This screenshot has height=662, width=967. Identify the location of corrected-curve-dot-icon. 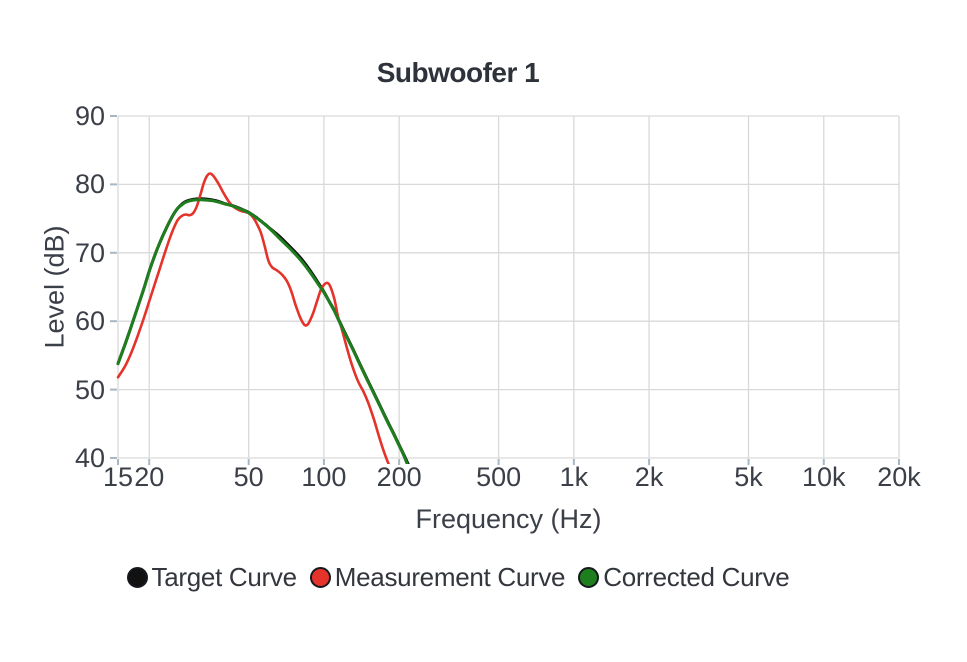
(589, 577).